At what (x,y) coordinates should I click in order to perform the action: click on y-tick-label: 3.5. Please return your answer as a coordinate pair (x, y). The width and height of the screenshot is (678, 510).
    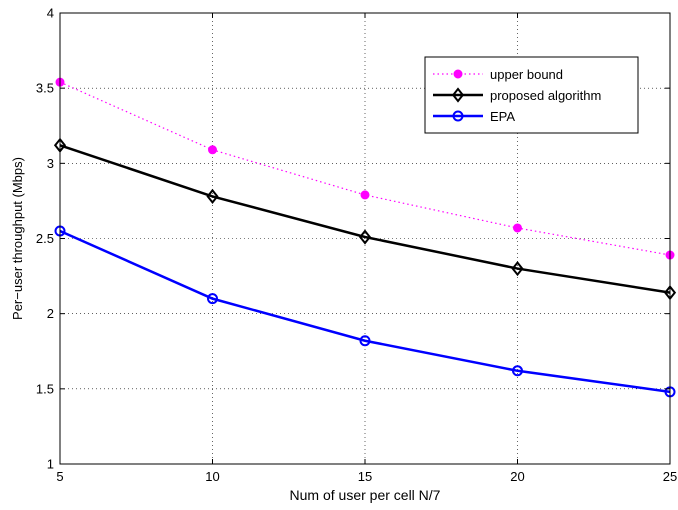
    Looking at the image, I should click on (45, 88).